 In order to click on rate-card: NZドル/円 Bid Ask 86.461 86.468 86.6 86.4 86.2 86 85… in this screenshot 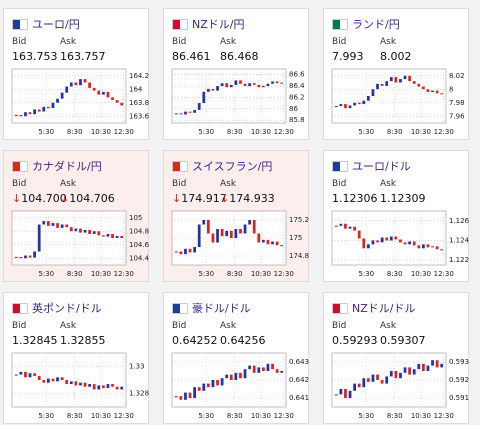, I will do `click(236, 74)`.